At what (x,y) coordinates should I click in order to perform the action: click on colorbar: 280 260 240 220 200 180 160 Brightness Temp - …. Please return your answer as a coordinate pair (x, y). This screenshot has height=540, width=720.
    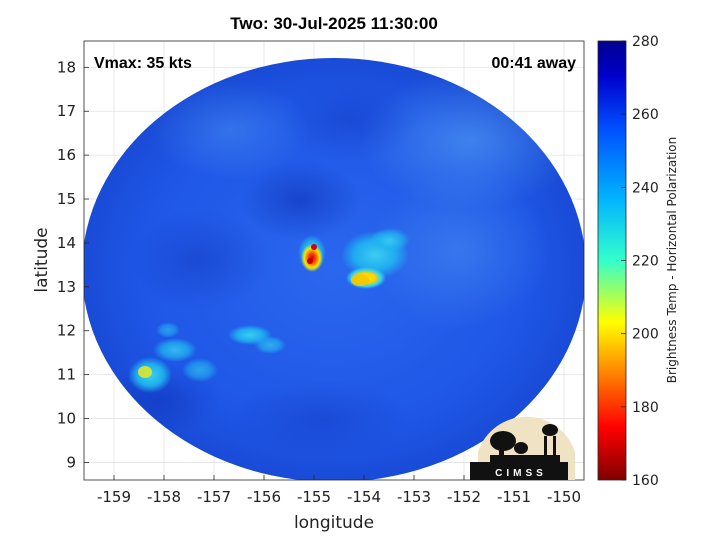
    Looking at the image, I should click on (638, 261).